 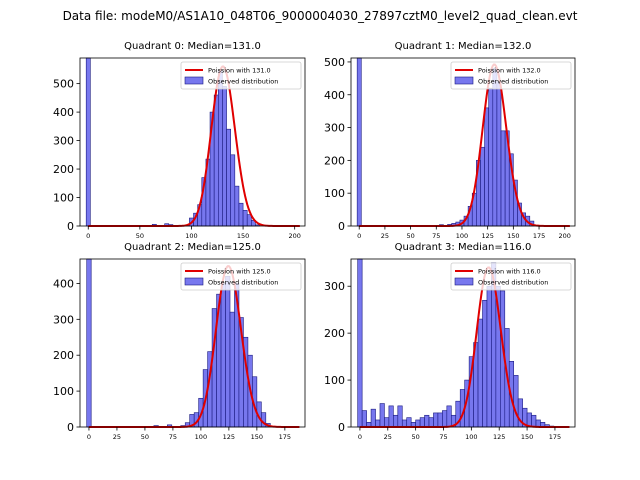 What do you see at coordinates (509, 71) in the screenshot?
I see `legend-label-fit: Poission with 132.0` at bounding box center [509, 71].